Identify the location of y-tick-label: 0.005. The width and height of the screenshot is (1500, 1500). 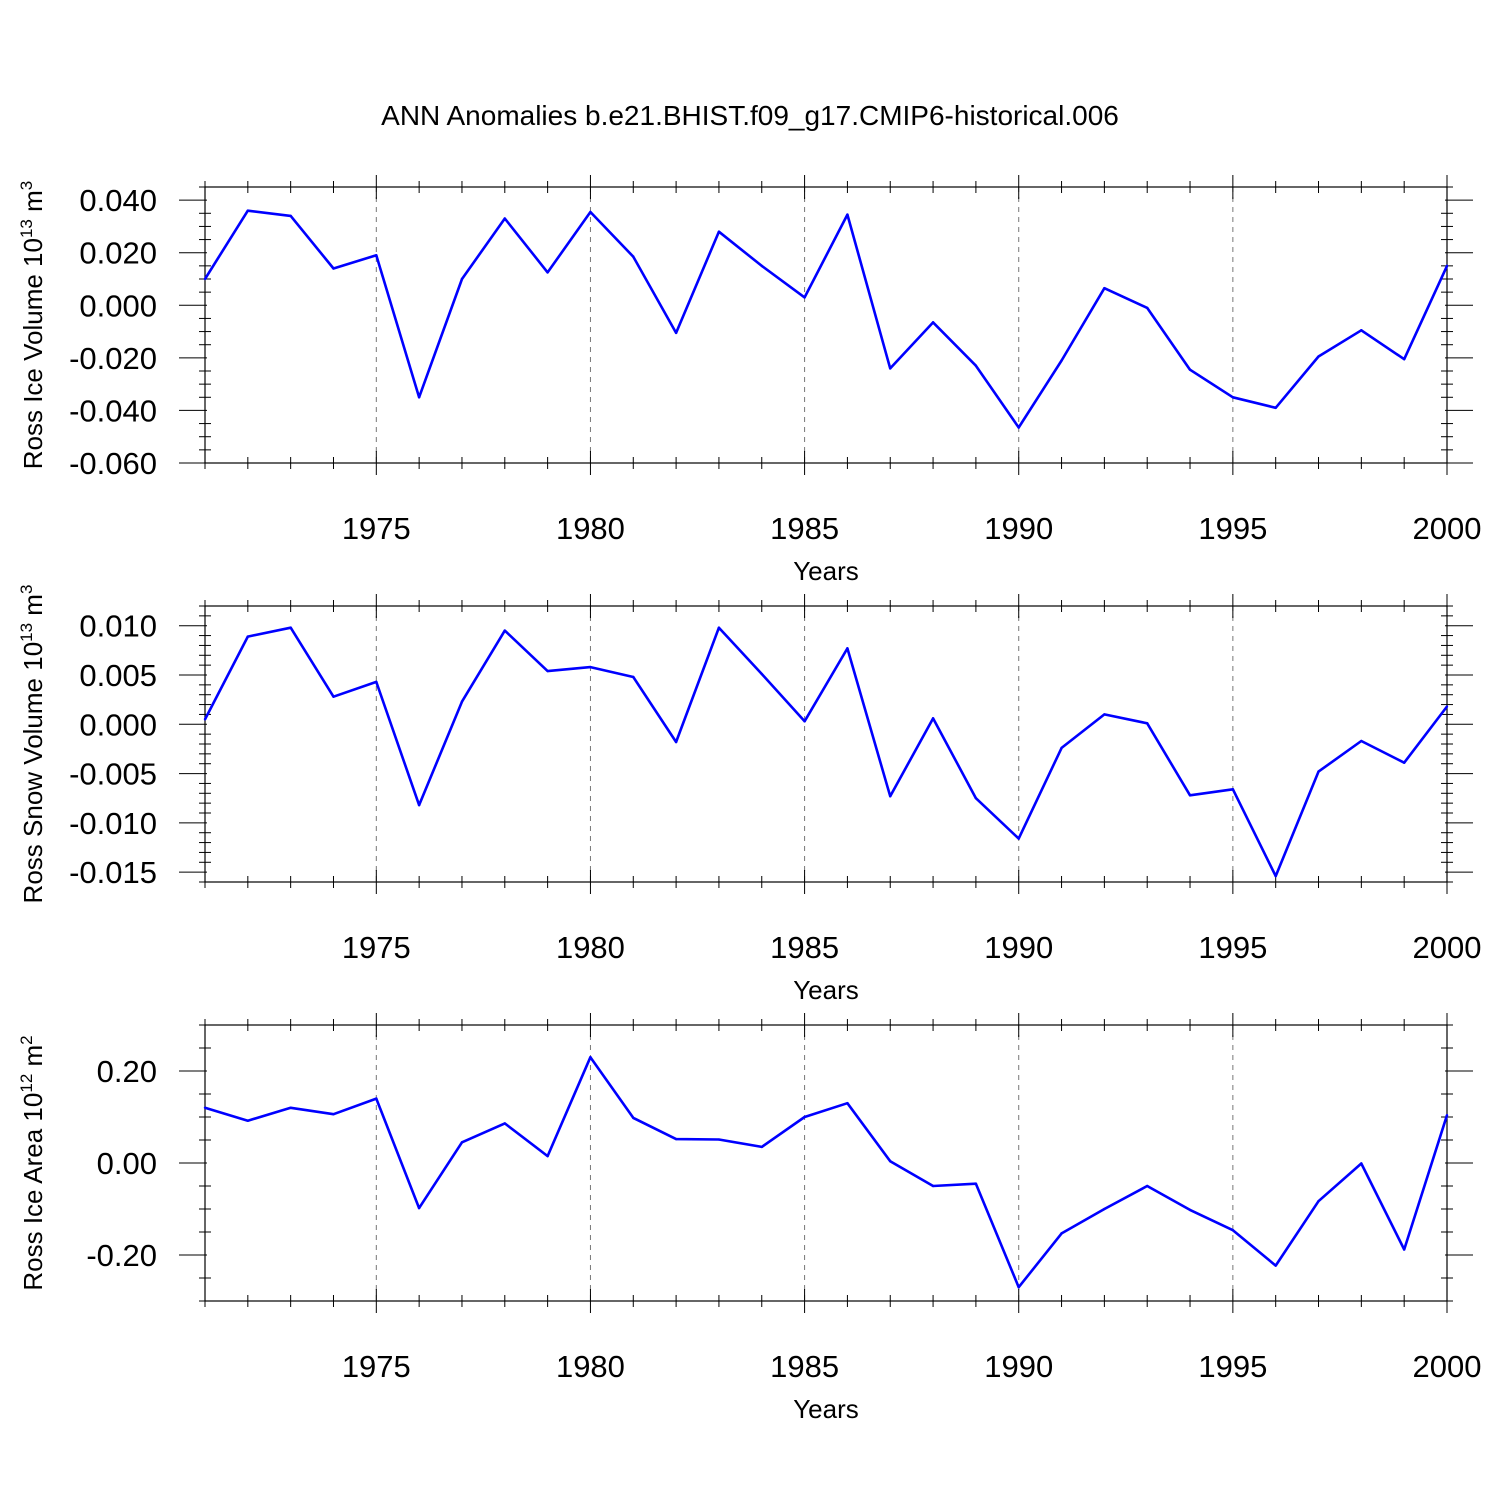
(118, 675).